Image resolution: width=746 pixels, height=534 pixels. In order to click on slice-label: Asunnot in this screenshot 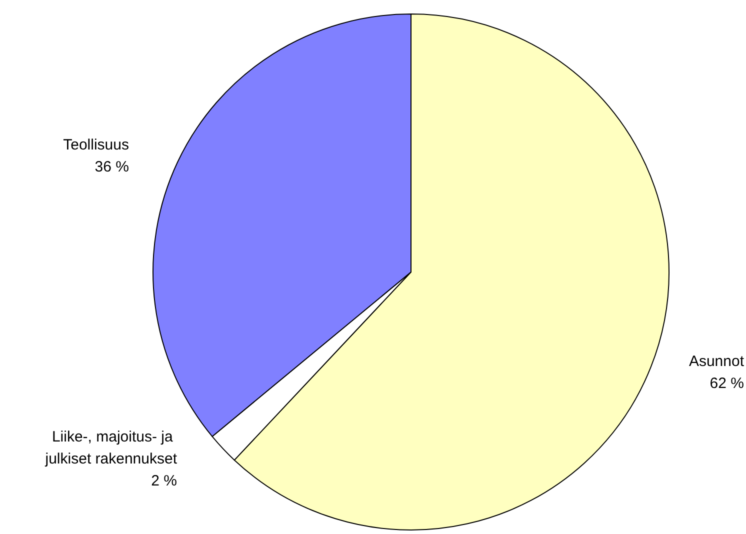, I will do `click(716, 361)`.